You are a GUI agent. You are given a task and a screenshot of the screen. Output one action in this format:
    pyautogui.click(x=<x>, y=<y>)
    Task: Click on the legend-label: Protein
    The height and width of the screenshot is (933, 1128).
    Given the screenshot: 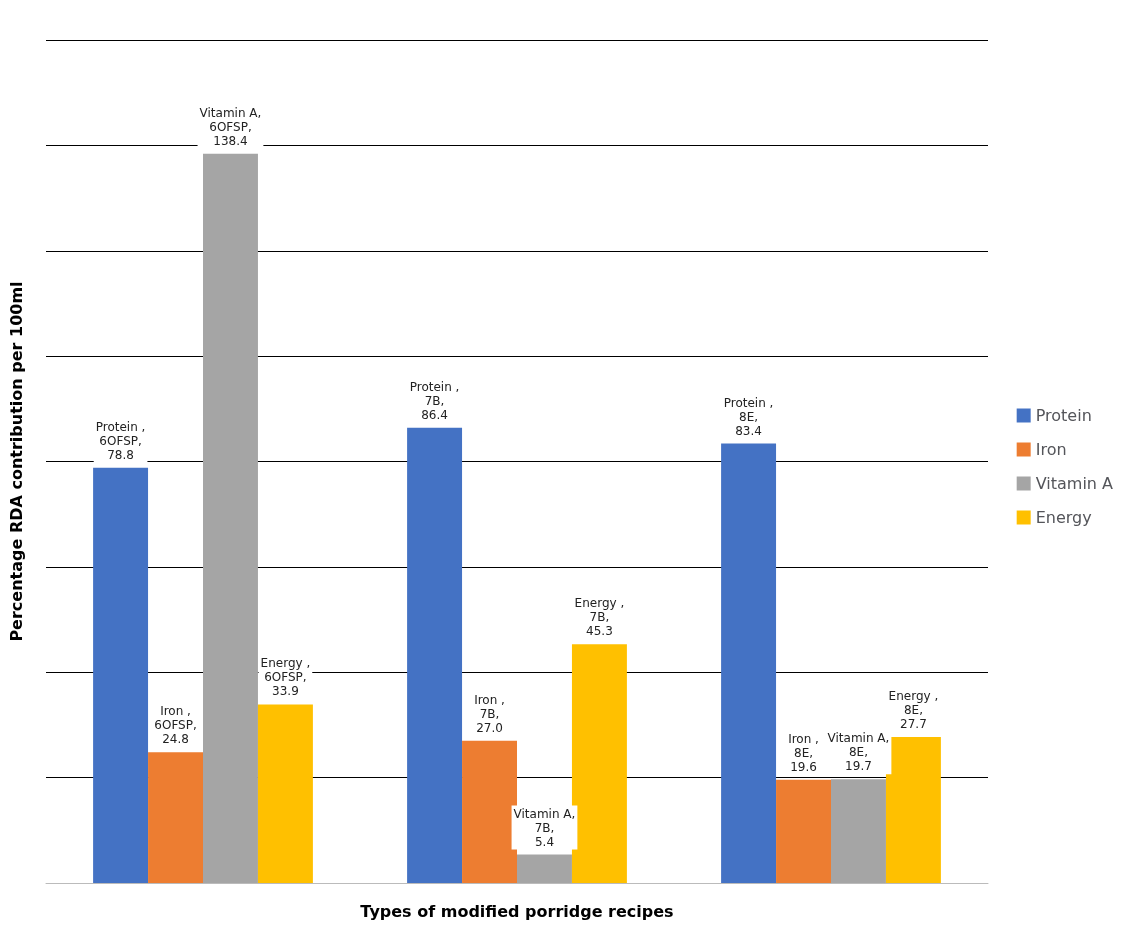 What is the action you would take?
    pyautogui.click(x=1063, y=415)
    